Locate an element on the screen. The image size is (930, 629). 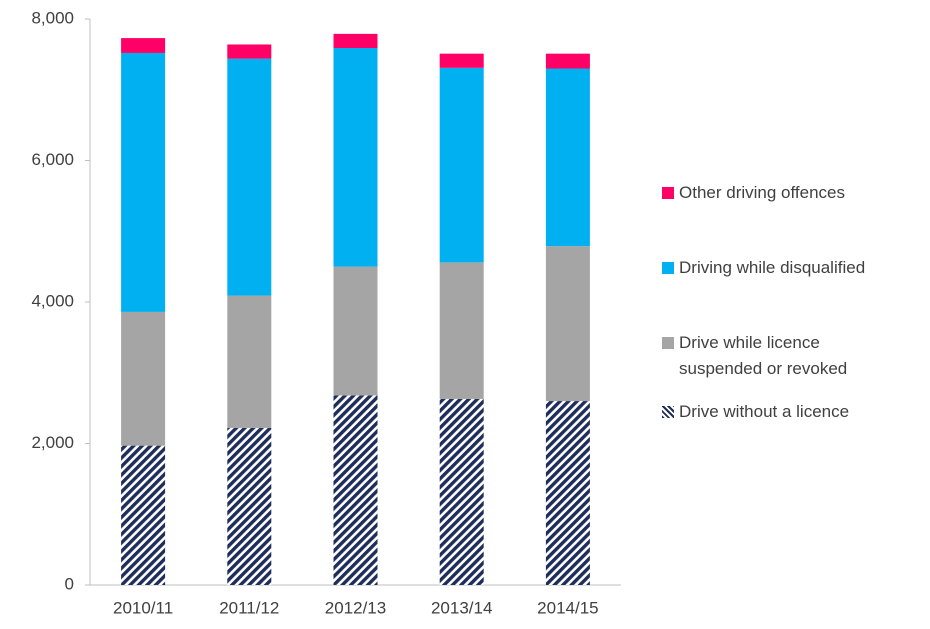
legend-label: Drive while licence suspended or revoked is located at coordinates (763, 355).